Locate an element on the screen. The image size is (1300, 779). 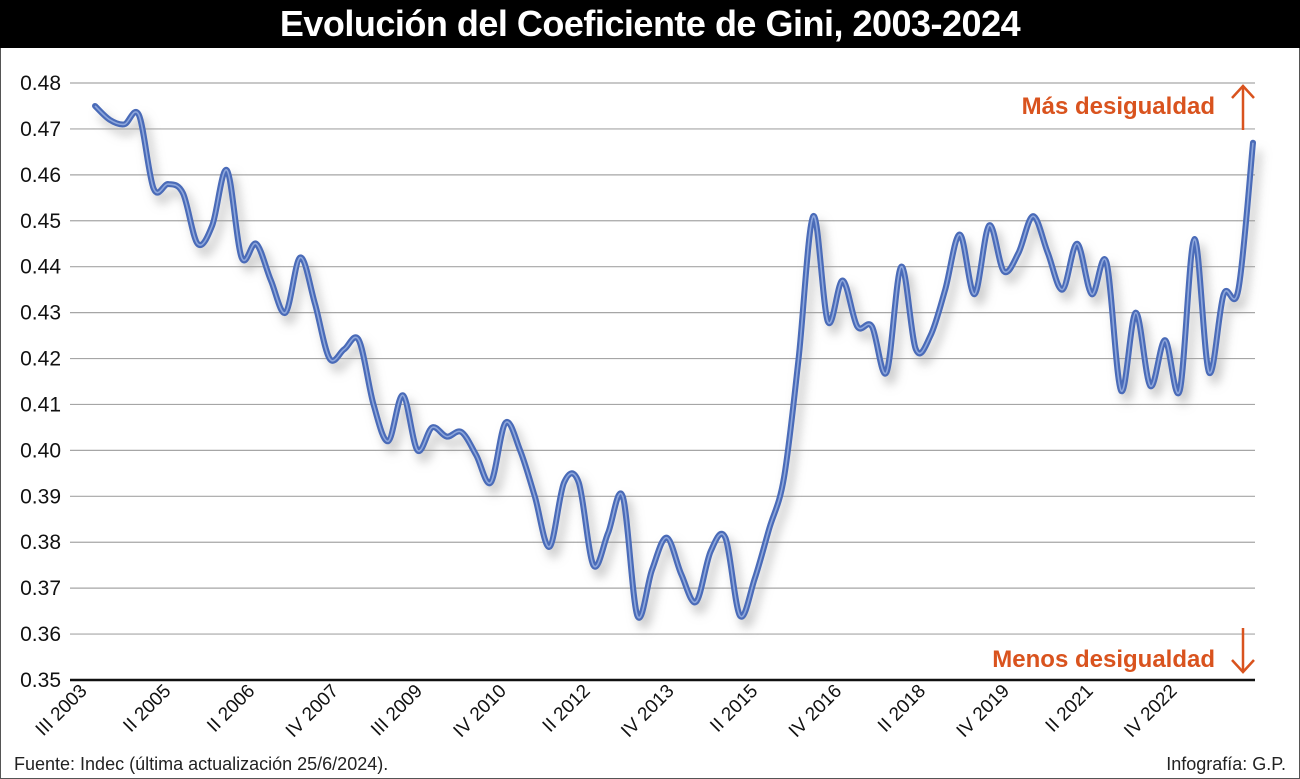
x-tick-label: II 2005 is located at coordinates (147, 709).